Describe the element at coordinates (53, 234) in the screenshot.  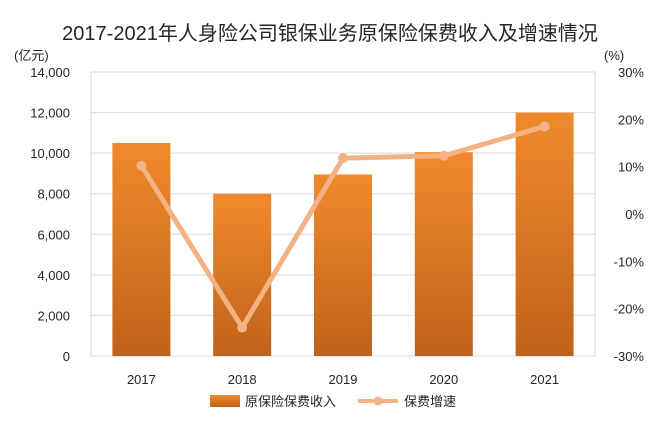
I see `left-tick-label: 6,000` at that location.